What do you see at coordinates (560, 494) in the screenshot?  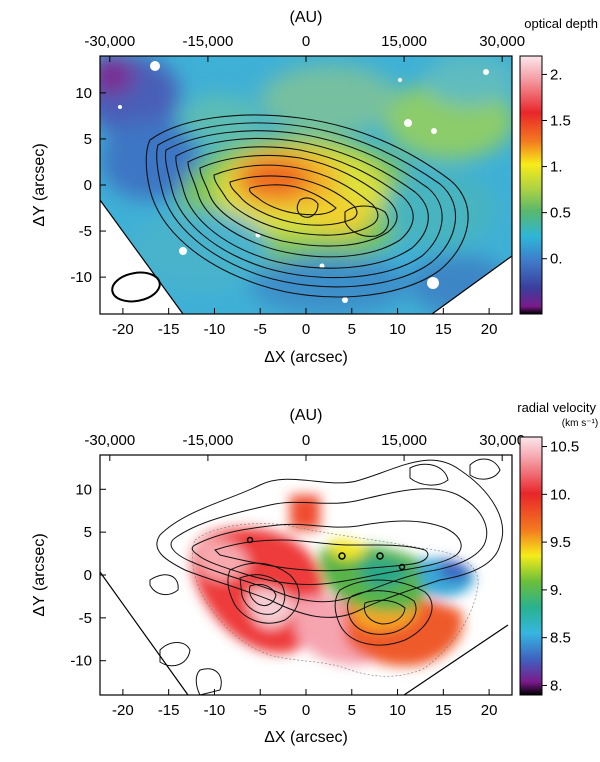 I see `colorbar-tick-label: 10.` at bounding box center [560, 494].